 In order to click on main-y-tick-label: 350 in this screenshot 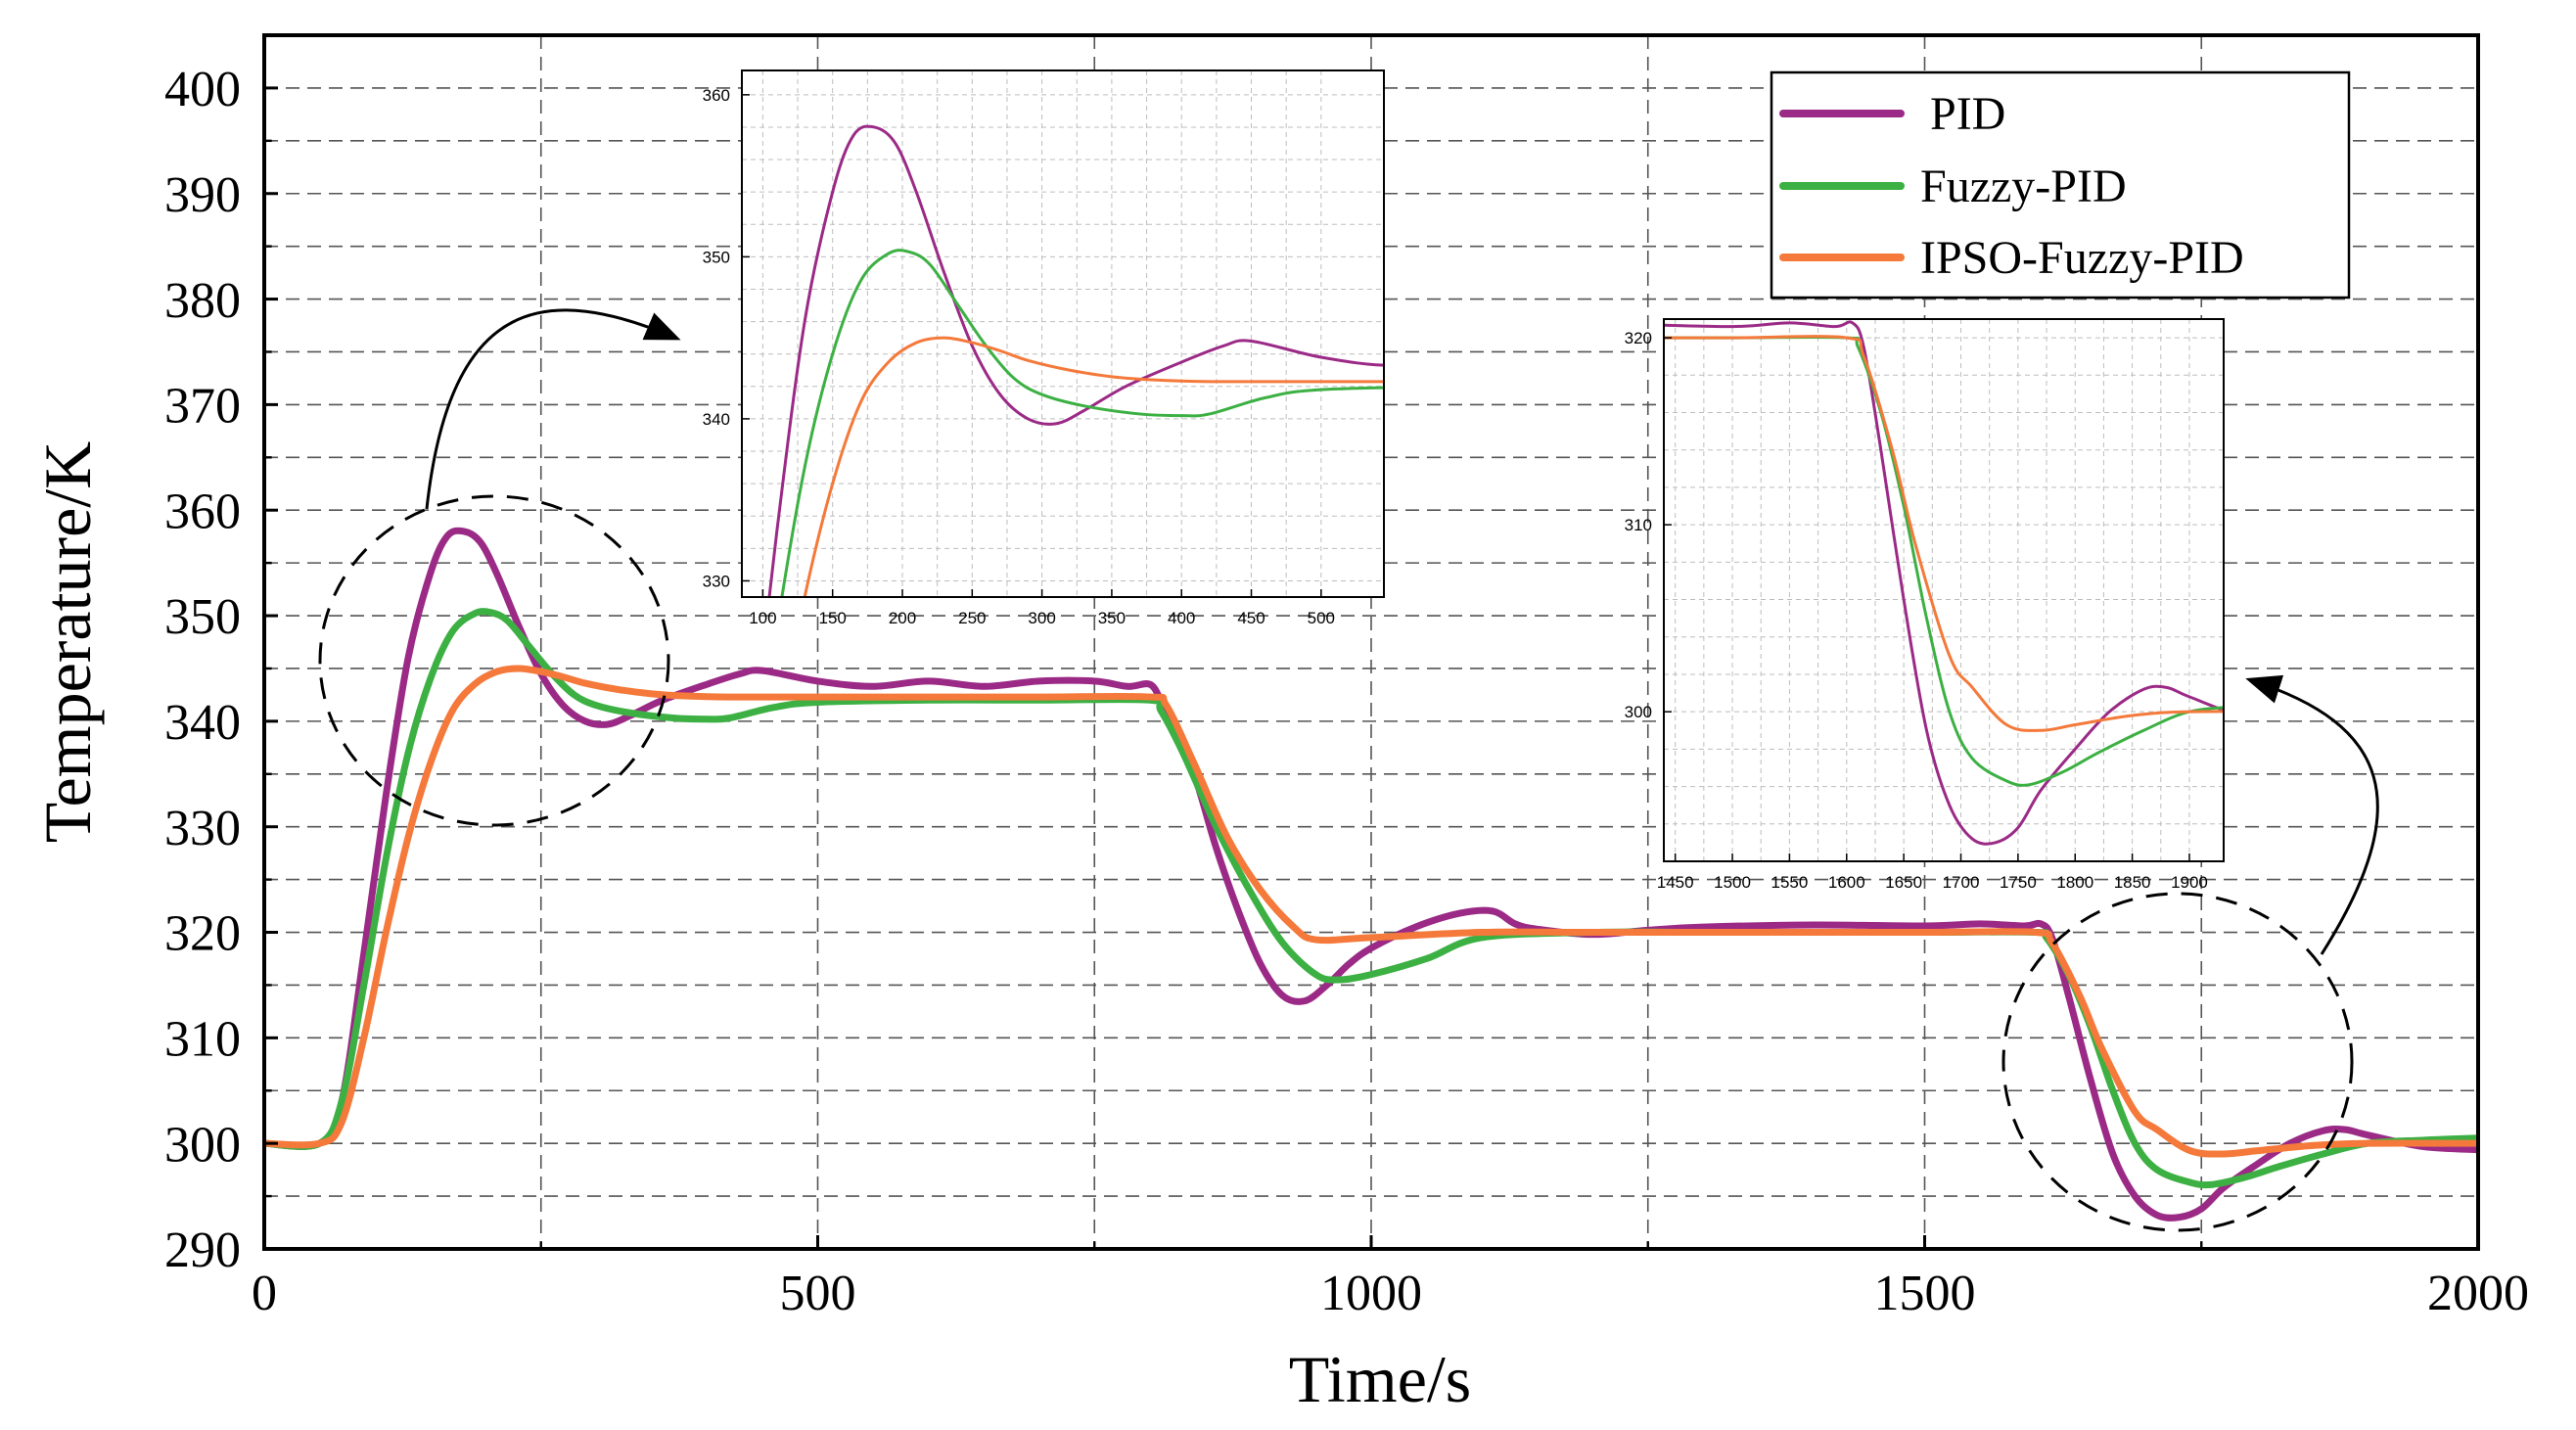, I will do `click(202, 617)`.